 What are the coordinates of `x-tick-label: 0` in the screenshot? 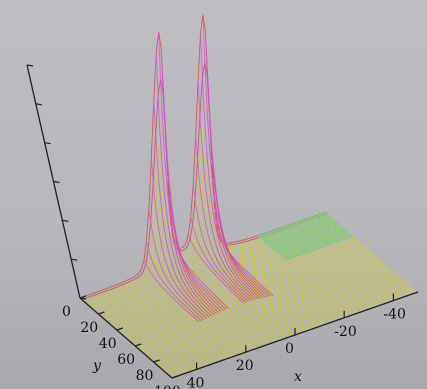 It's located at (289, 349).